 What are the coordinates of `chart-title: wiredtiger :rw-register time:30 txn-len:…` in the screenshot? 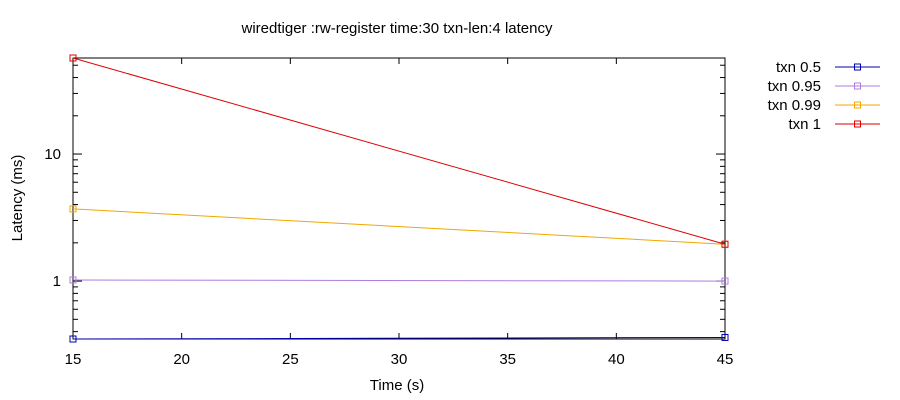 It's located at (397, 28).